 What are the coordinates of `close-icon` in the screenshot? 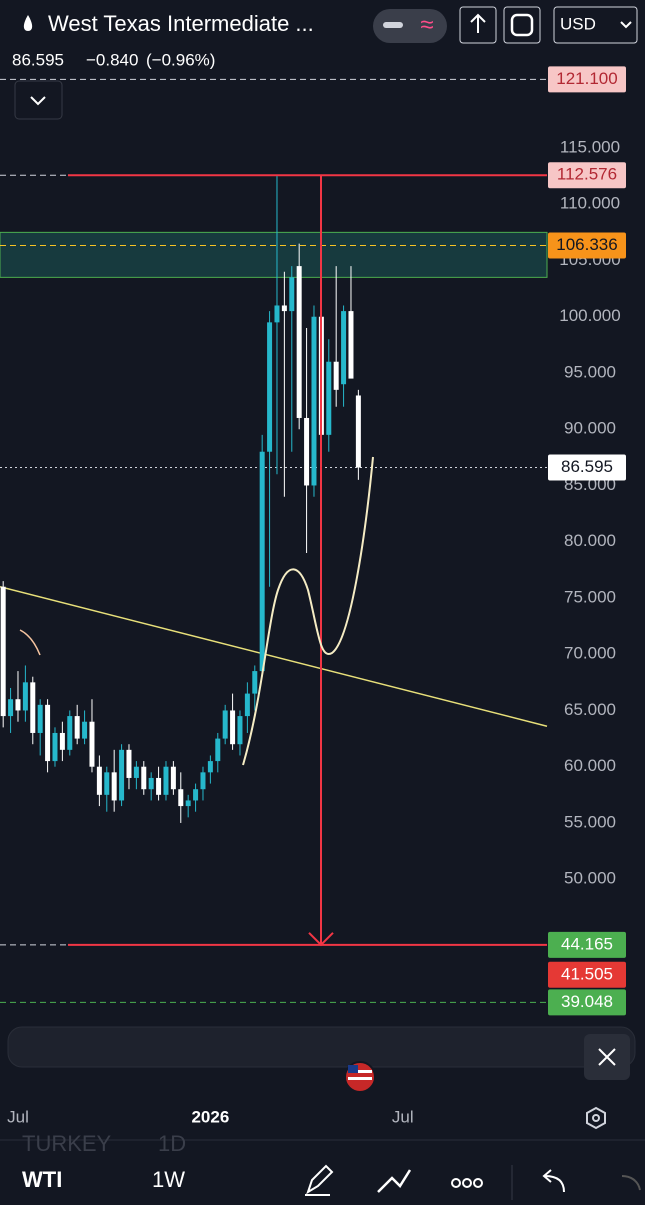 It's located at (607, 1057).